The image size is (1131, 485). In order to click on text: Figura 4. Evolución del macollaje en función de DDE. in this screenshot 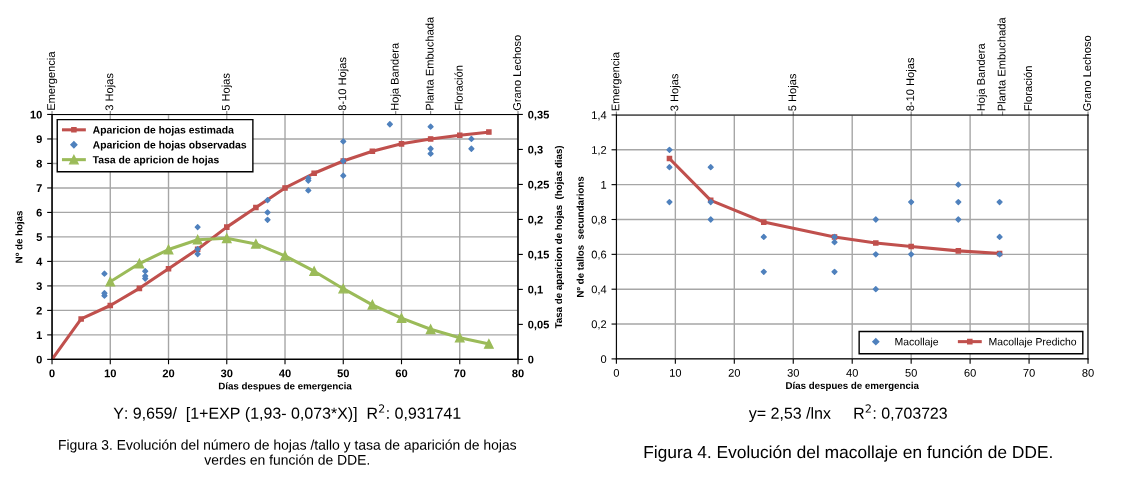, I will do `click(848, 453)`.